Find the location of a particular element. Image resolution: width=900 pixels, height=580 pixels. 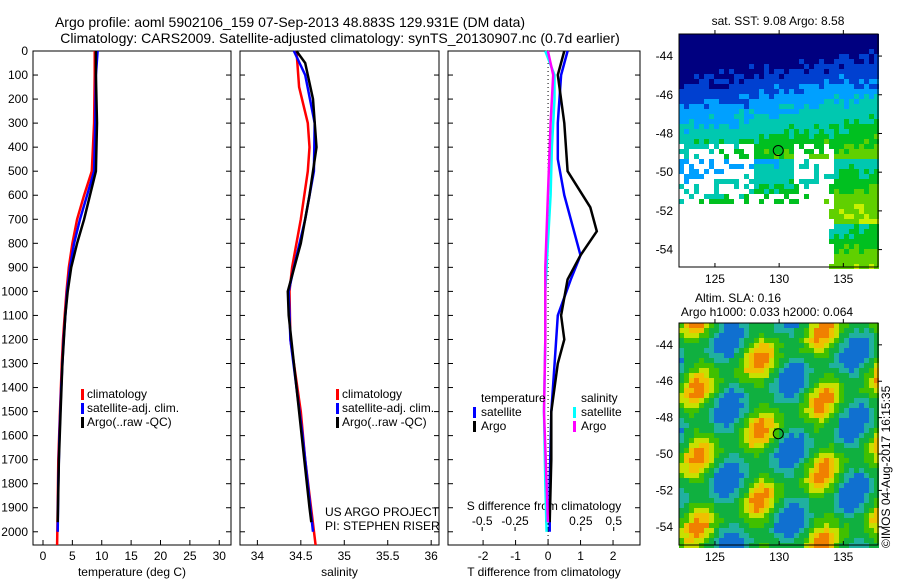

lon-tick-label: 135 is located at coordinates (843, 557).